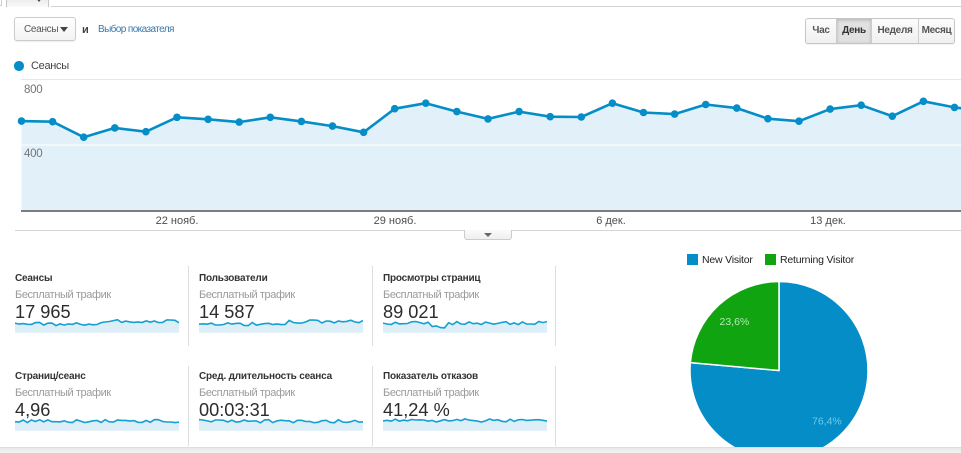  Describe the element at coordinates (827, 422) in the screenshot. I see `svg-text: 76,4%` at that location.